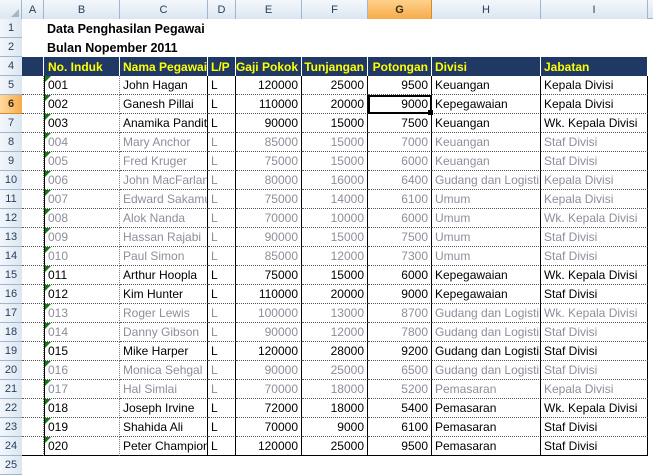  What do you see at coordinates (82, 465) in the screenshot?
I see `cell-b25` at bounding box center [82, 465].